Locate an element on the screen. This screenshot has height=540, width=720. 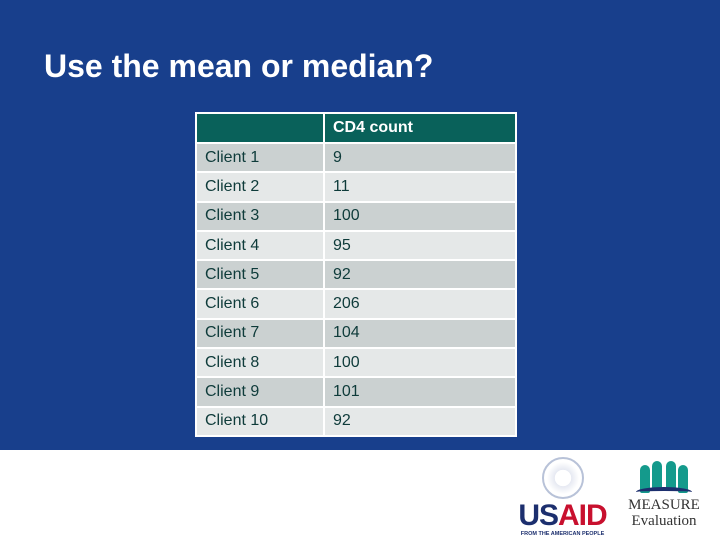
table-row: Client 8 100 is located at coordinates (356, 363).